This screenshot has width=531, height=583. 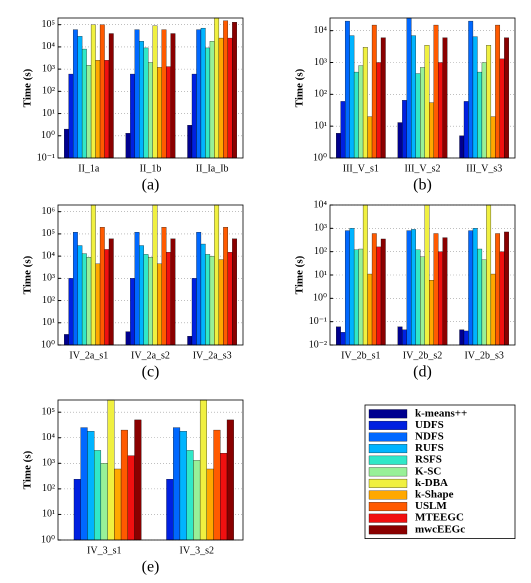 What do you see at coordinates (431, 483) in the screenshot?
I see `legend-label: k-DBA` at bounding box center [431, 483].